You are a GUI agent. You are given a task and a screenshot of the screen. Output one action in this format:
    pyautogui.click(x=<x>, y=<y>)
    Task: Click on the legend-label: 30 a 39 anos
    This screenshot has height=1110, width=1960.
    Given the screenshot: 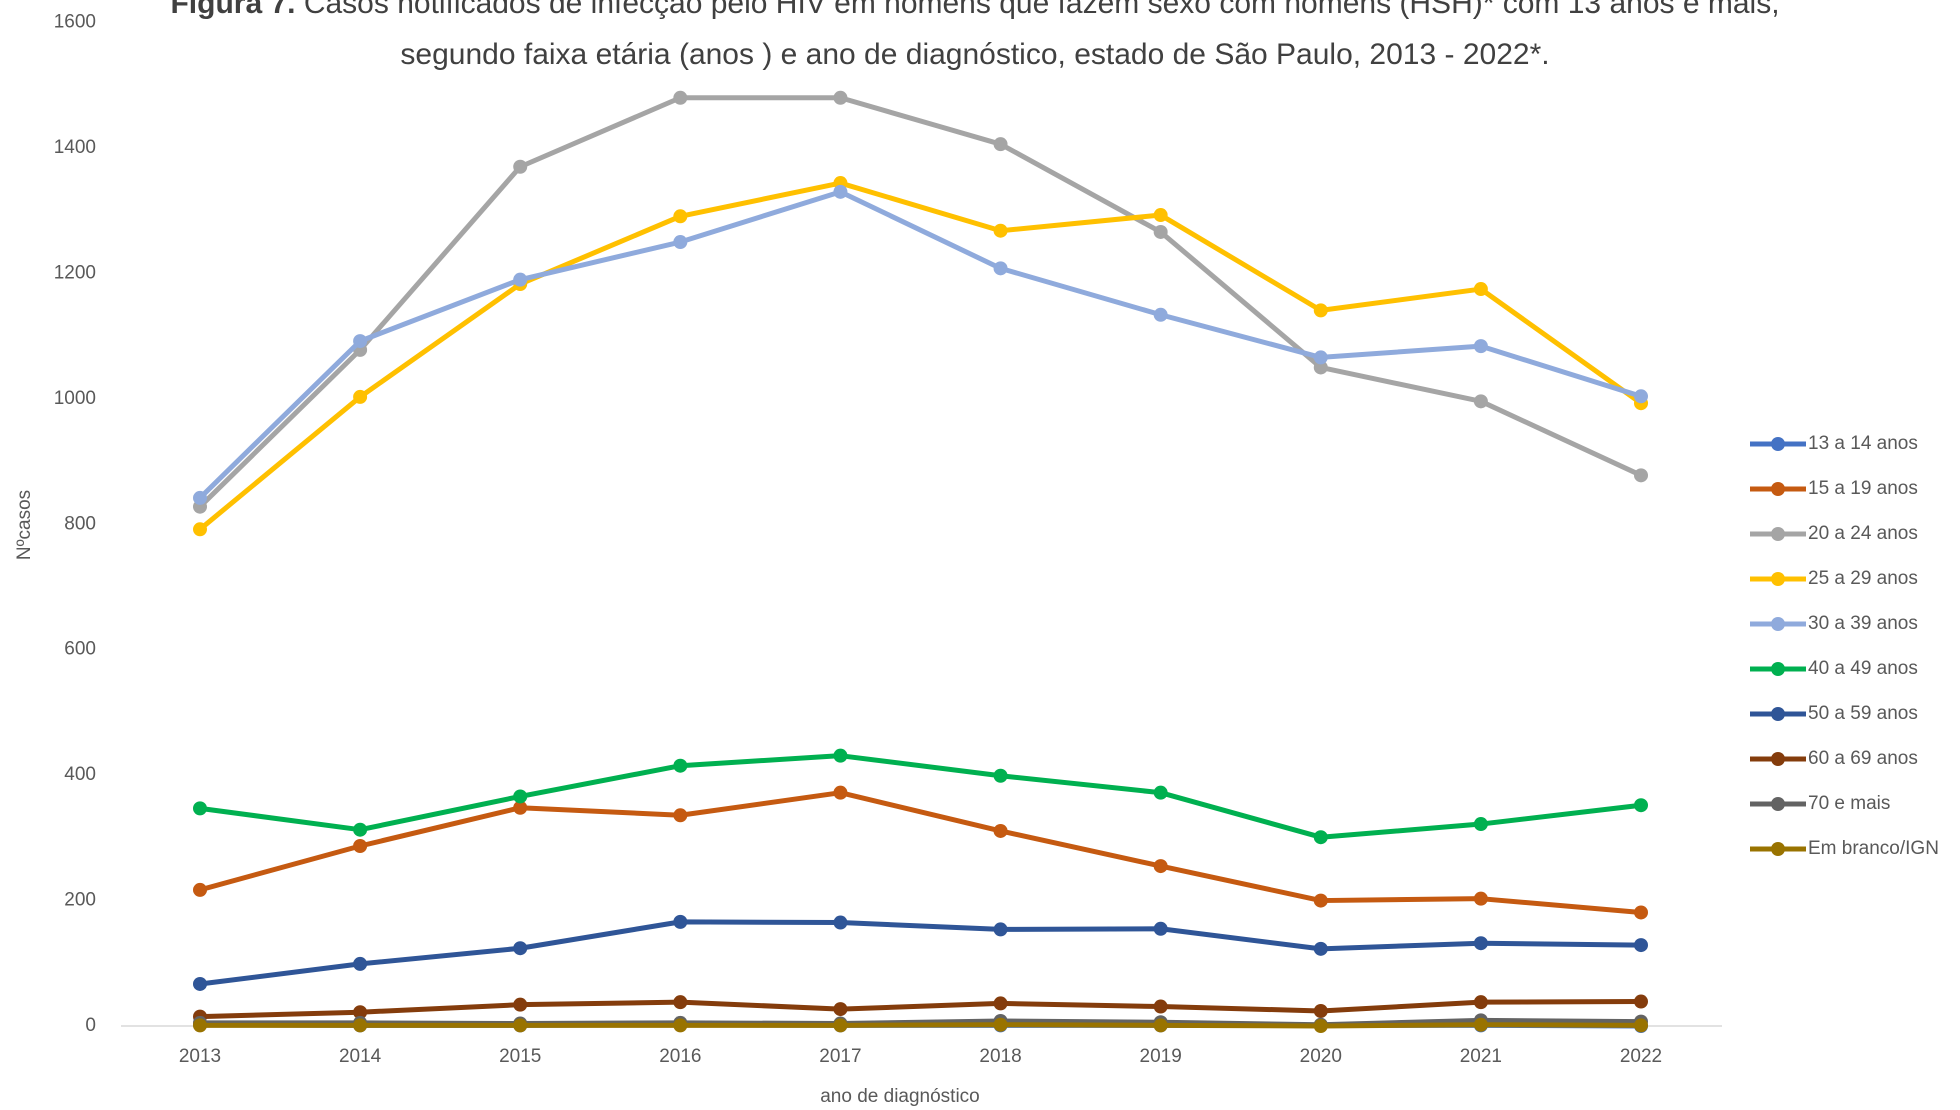 What is the action you would take?
    pyautogui.click(x=1863, y=623)
    